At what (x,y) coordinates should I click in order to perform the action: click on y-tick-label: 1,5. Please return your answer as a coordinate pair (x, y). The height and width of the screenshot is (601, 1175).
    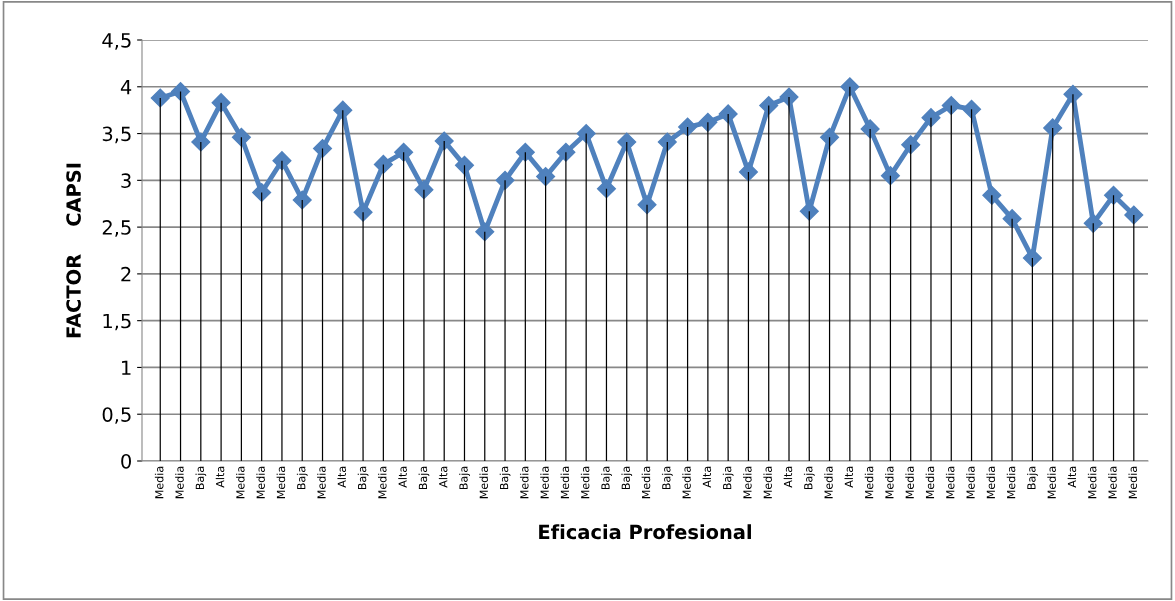
    Looking at the image, I should click on (117, 322).